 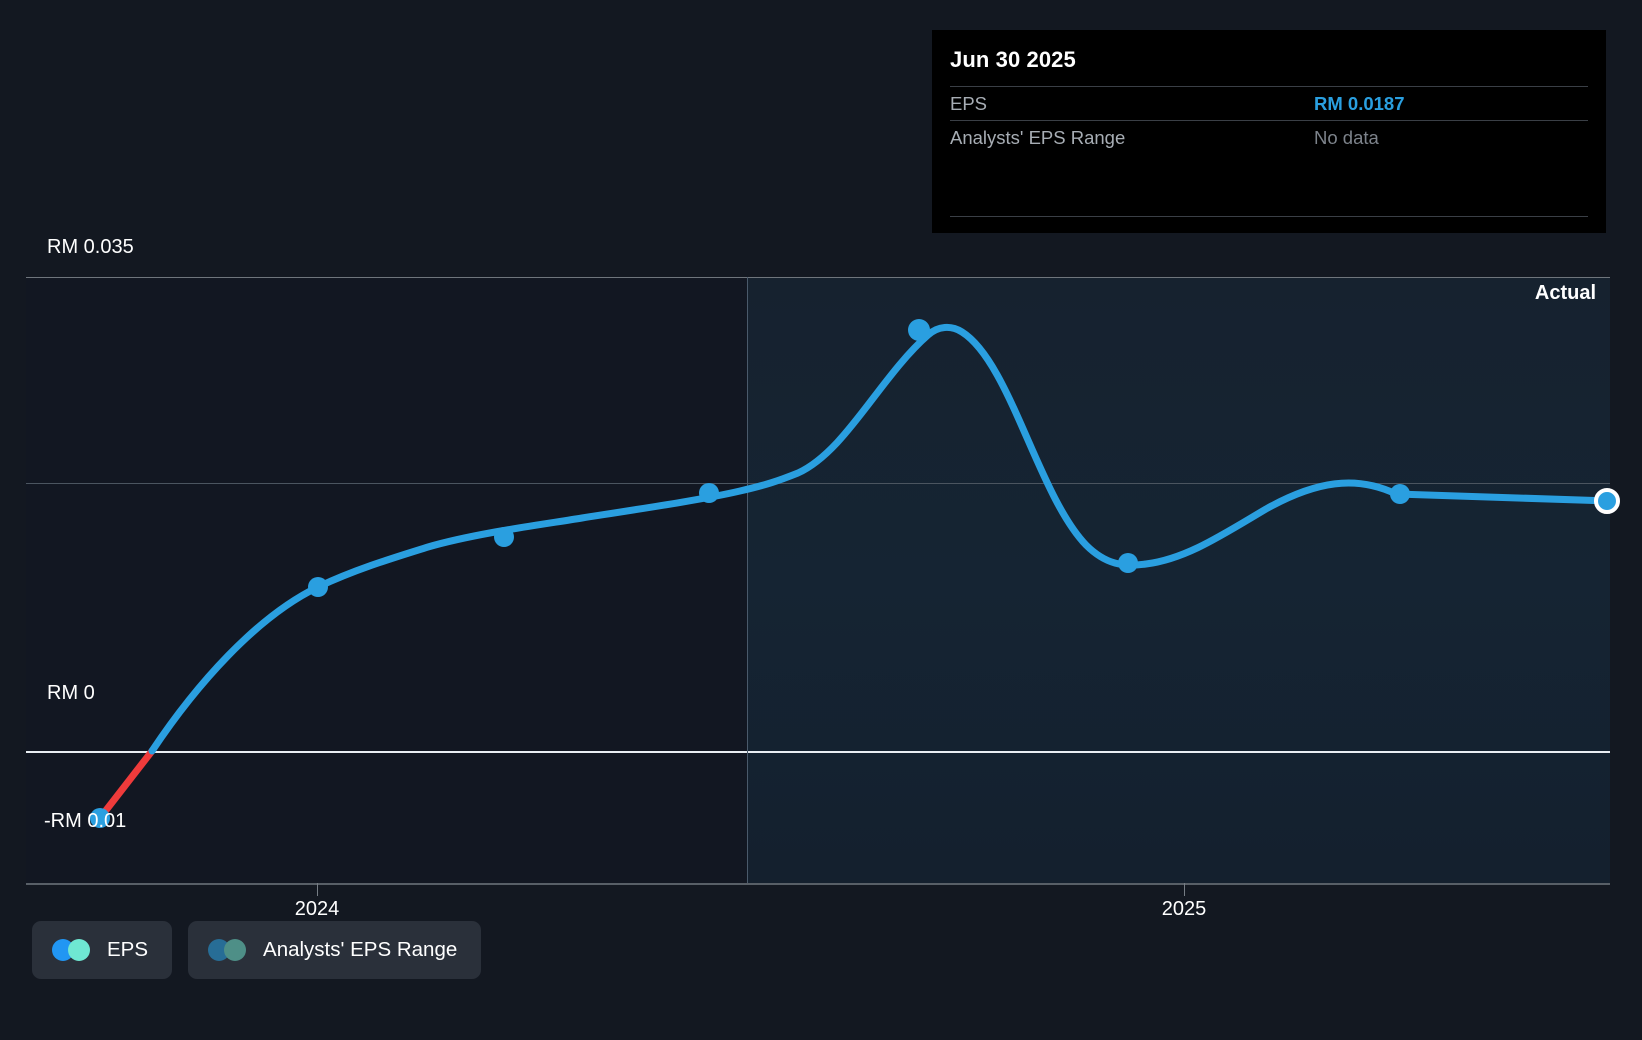 I want to click on legend-item-analysts-eps-range: Analysts' EPS Range, so click(x=335, y=950).